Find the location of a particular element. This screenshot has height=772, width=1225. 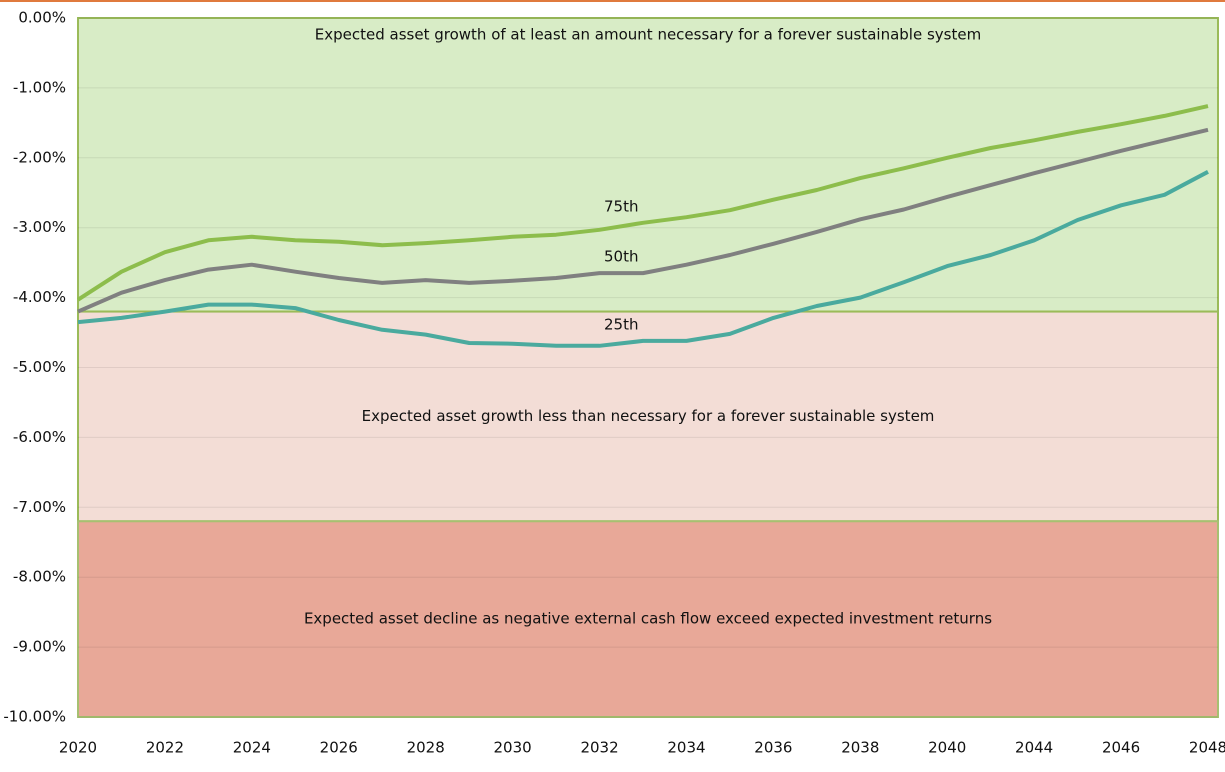

series-label: 25th is located at coordinates (621, 324).